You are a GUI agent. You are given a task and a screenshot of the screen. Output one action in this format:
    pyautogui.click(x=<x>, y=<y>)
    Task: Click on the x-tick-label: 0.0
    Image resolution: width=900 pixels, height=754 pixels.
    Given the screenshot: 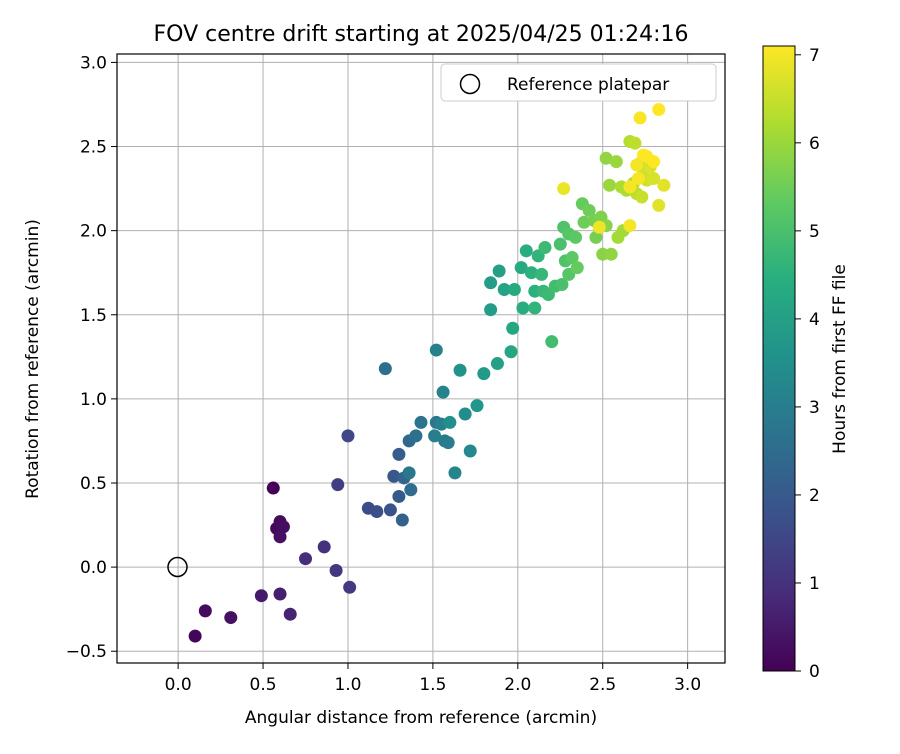 What is the action you would take?
    pyautogui.click(x=178, y=685)
    